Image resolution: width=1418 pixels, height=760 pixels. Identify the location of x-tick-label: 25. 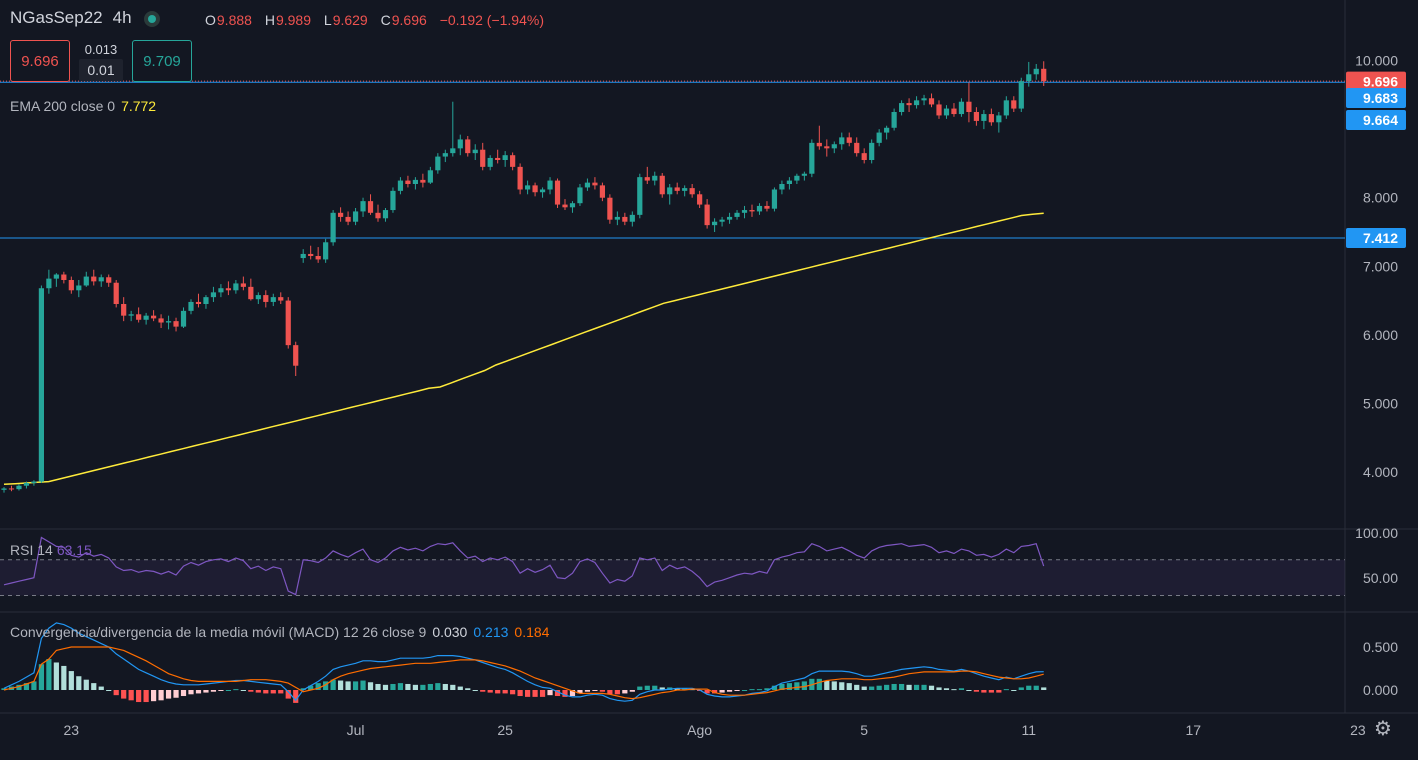
(505, 730).